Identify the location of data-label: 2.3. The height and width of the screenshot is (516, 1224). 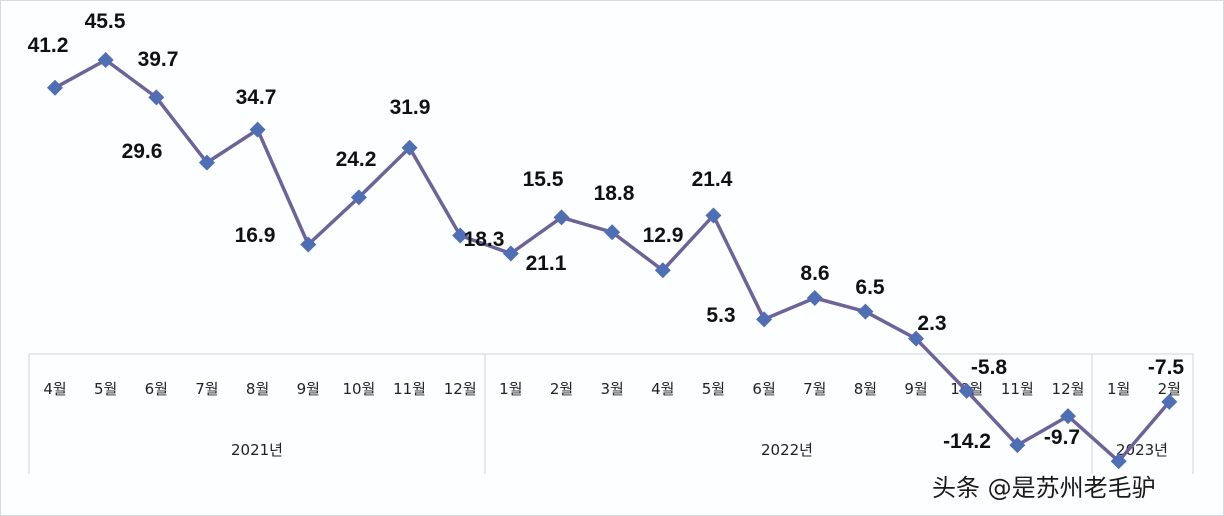
(931, 323).